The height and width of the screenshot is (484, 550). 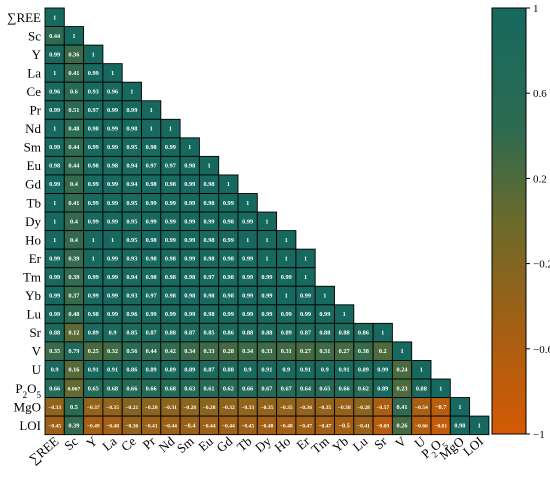 What do you see at coordinates (520, 222) in the screenshot?
I see `colorbar: 1 0.6 0.2 −0.2 −0.6 −1` at bounding box center [520, 222].